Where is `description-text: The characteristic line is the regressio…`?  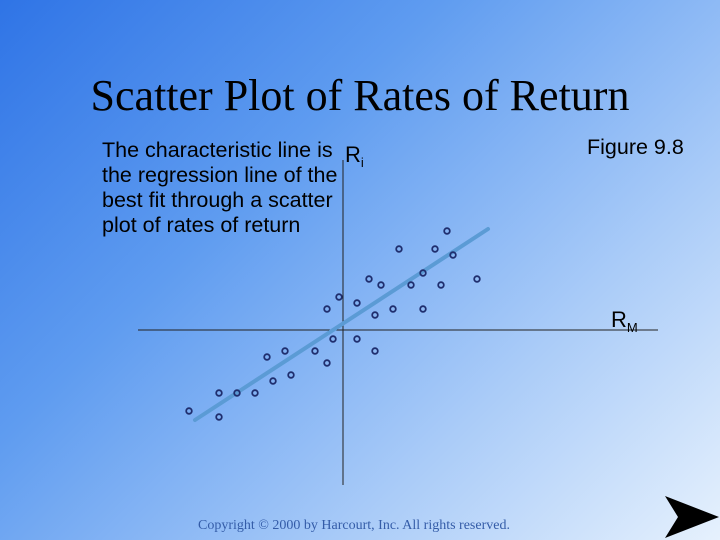 description-text: The characteristic line is the regressio… is located at coordinates (220, 187).